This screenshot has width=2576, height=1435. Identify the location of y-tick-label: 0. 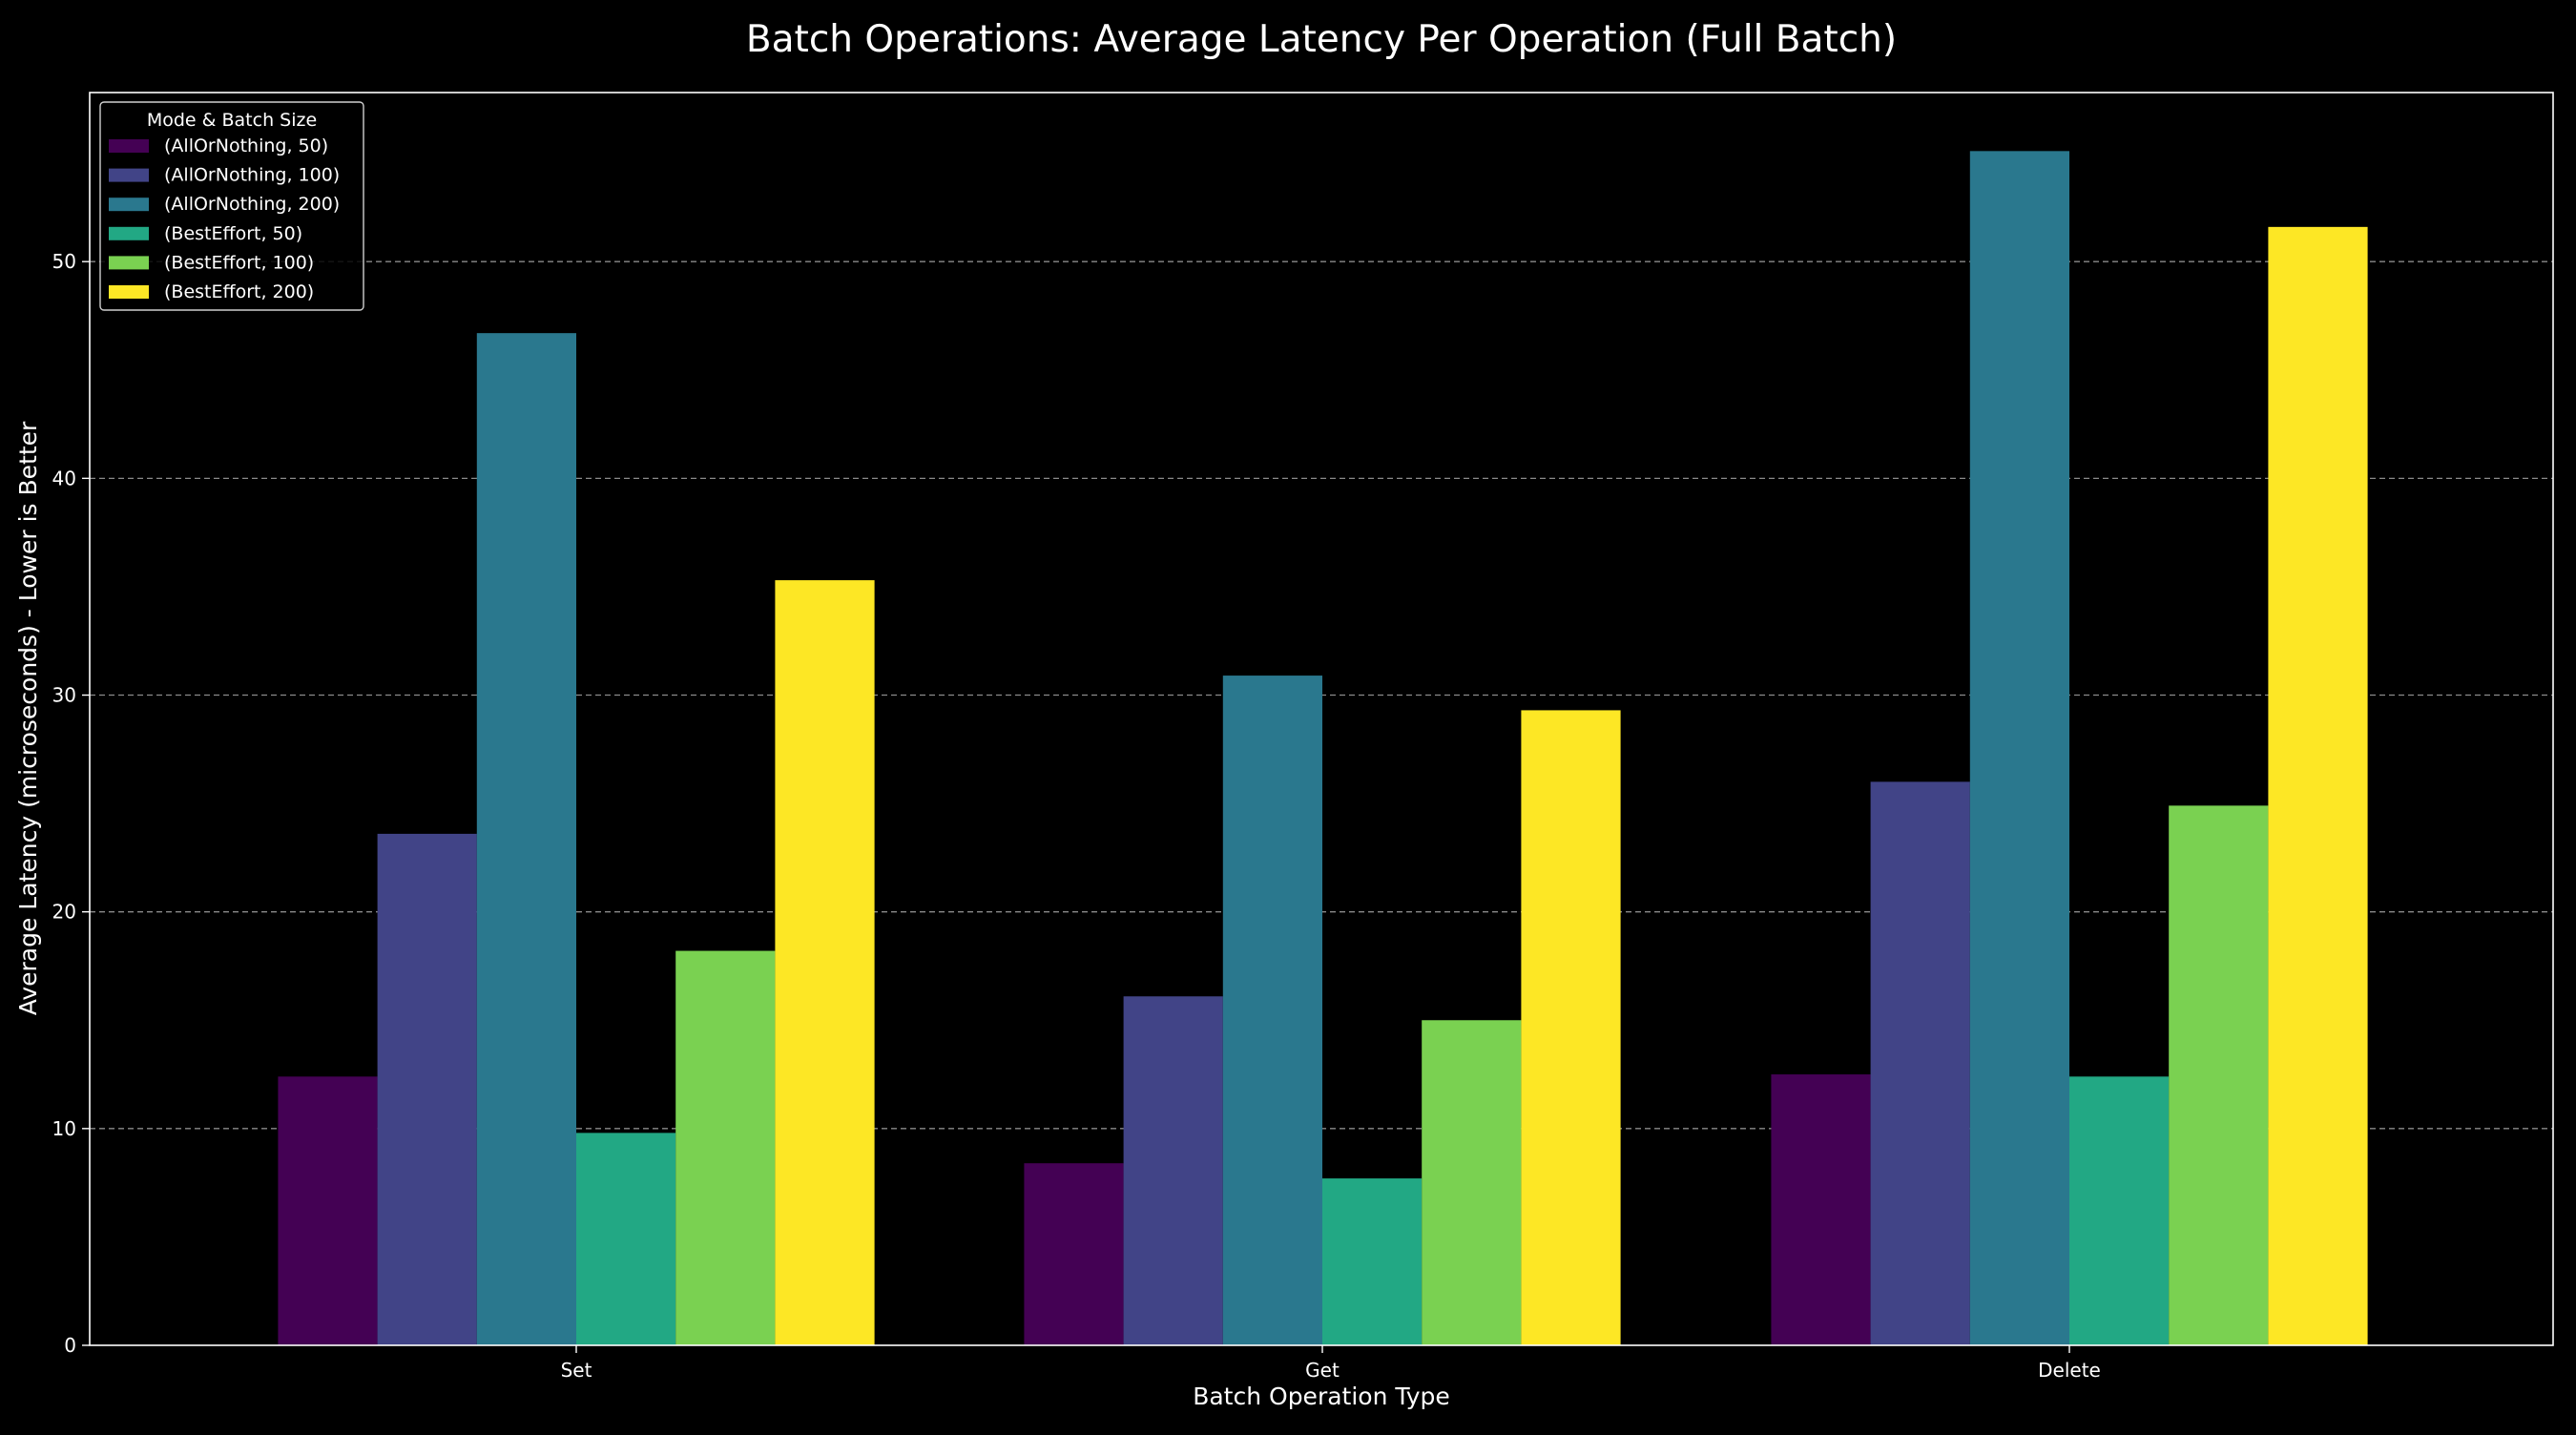
(70, 1345).